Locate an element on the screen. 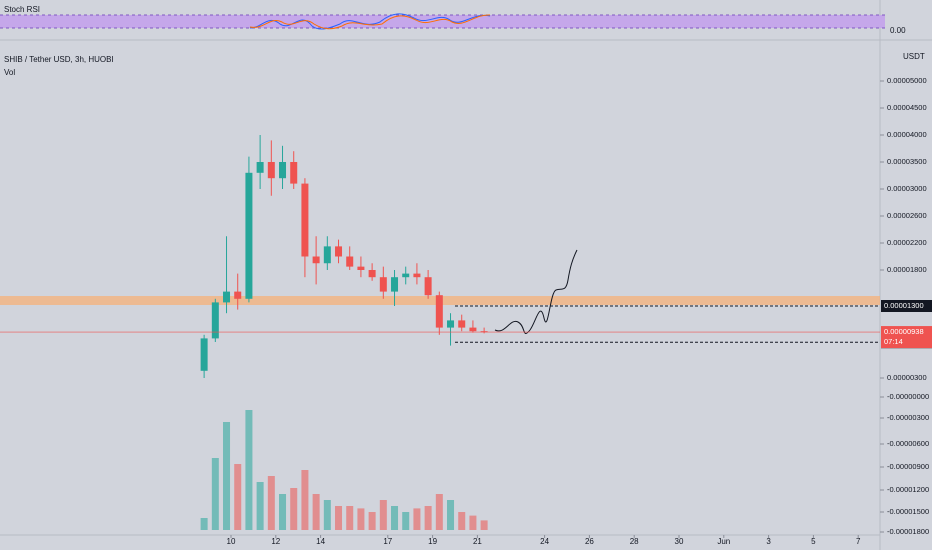  y-tick-label: -0.00000900 is located at coordinates (908, 466).